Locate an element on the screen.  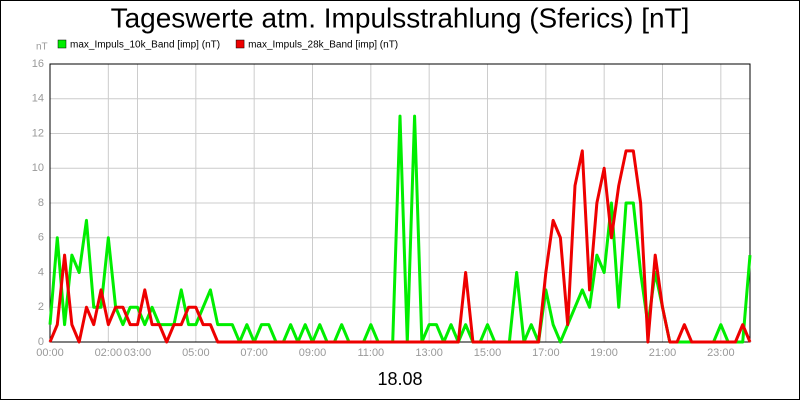
x-tick-label: 09:00 is located at coordinates (313, 353).